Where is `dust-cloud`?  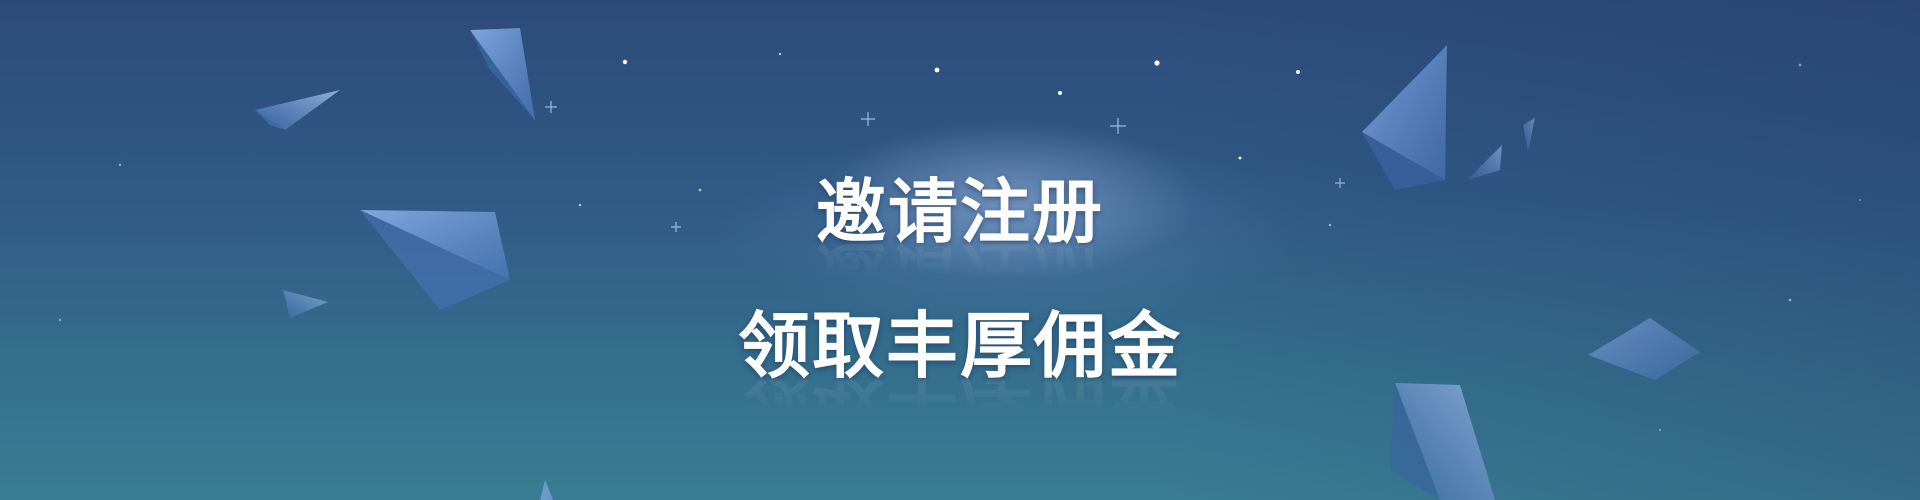 dust-cloud is located at coordinates (1010, 200).